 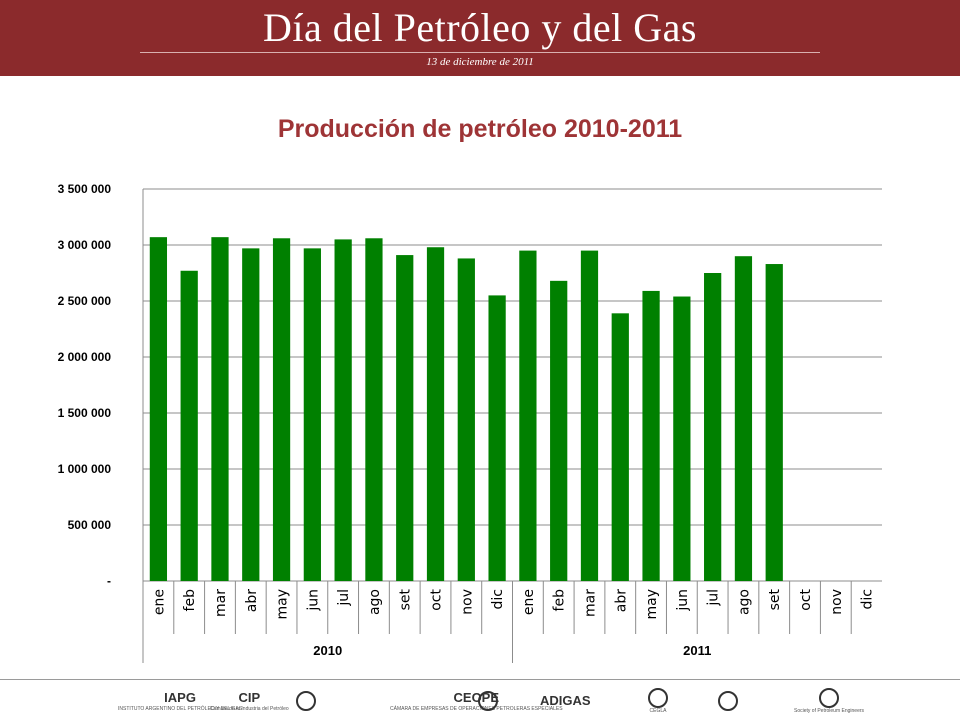 I want to click on y-tick-label: 3 000 000, so click(x=85, y=245).